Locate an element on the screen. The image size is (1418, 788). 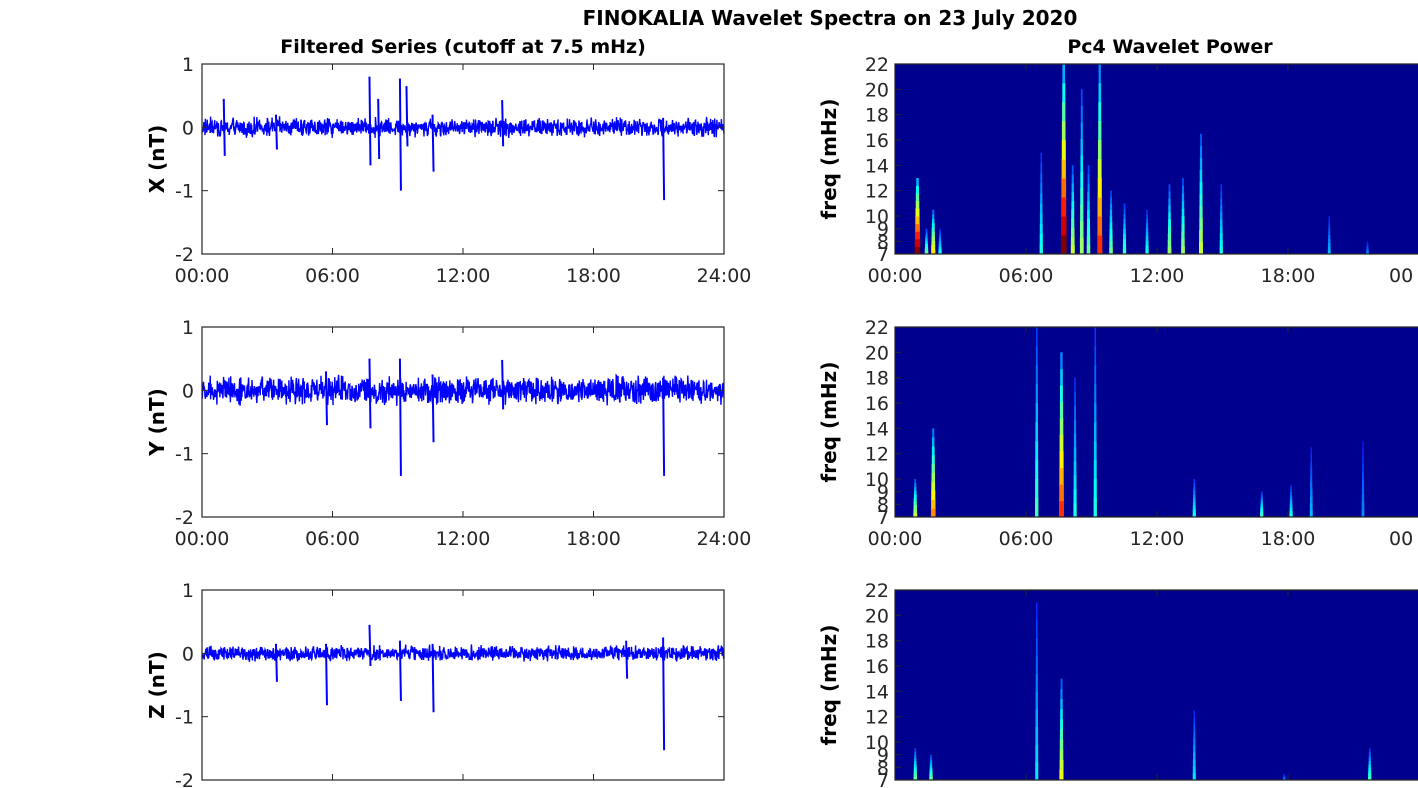
x-tick-label: 18:00 is located at coordinates (1288, 276).